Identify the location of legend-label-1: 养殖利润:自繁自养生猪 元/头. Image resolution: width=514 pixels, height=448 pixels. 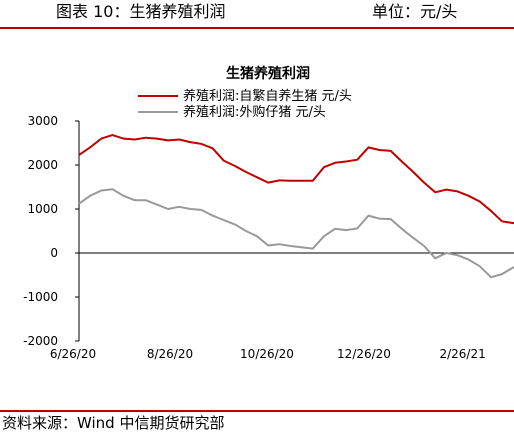
(267, 96).